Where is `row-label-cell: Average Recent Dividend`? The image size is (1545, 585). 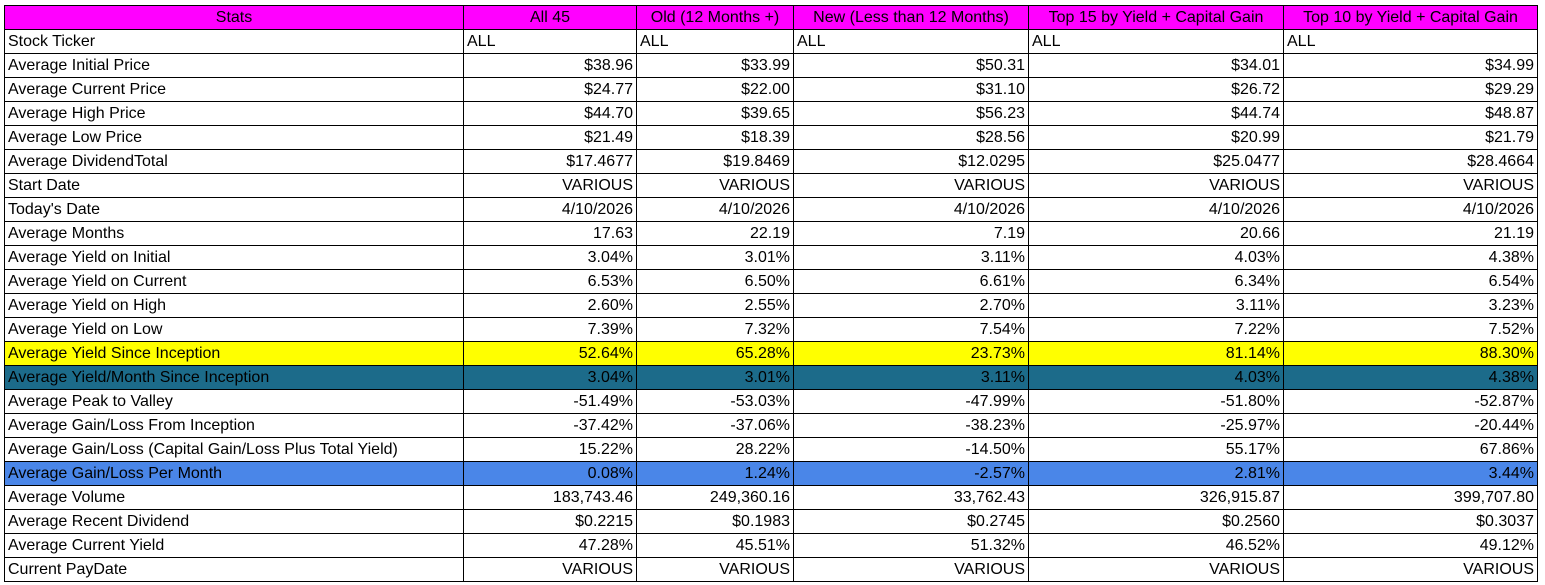 row-label-cell: Average Recent Dividend is located at coordinates (234, 521).